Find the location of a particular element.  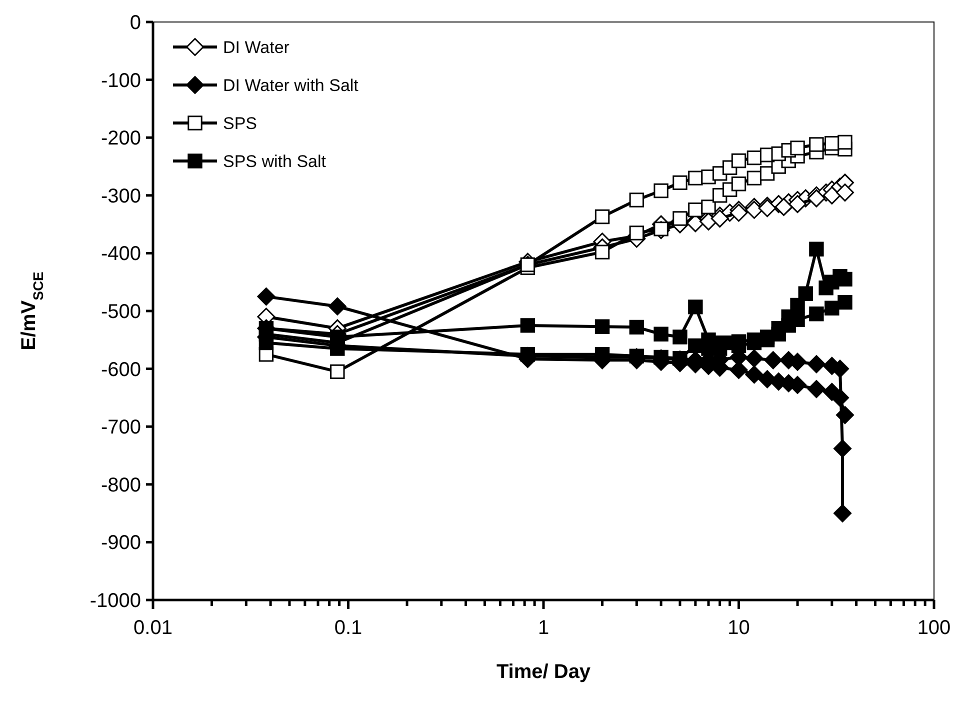

legend-label: DI Water with Salt is located at coordinates (291, 85).